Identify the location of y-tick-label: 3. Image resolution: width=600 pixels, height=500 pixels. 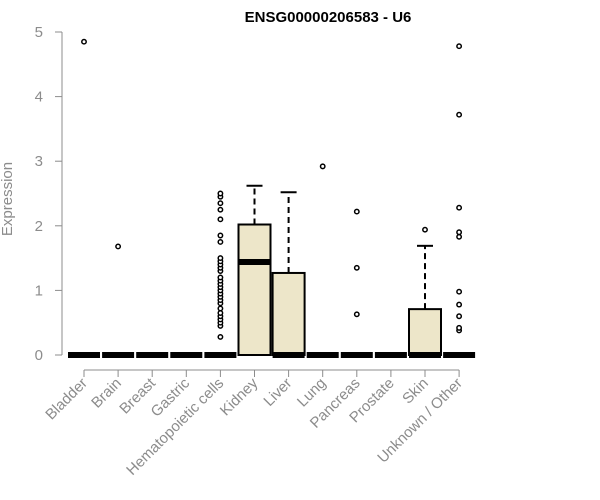
(39, 161).